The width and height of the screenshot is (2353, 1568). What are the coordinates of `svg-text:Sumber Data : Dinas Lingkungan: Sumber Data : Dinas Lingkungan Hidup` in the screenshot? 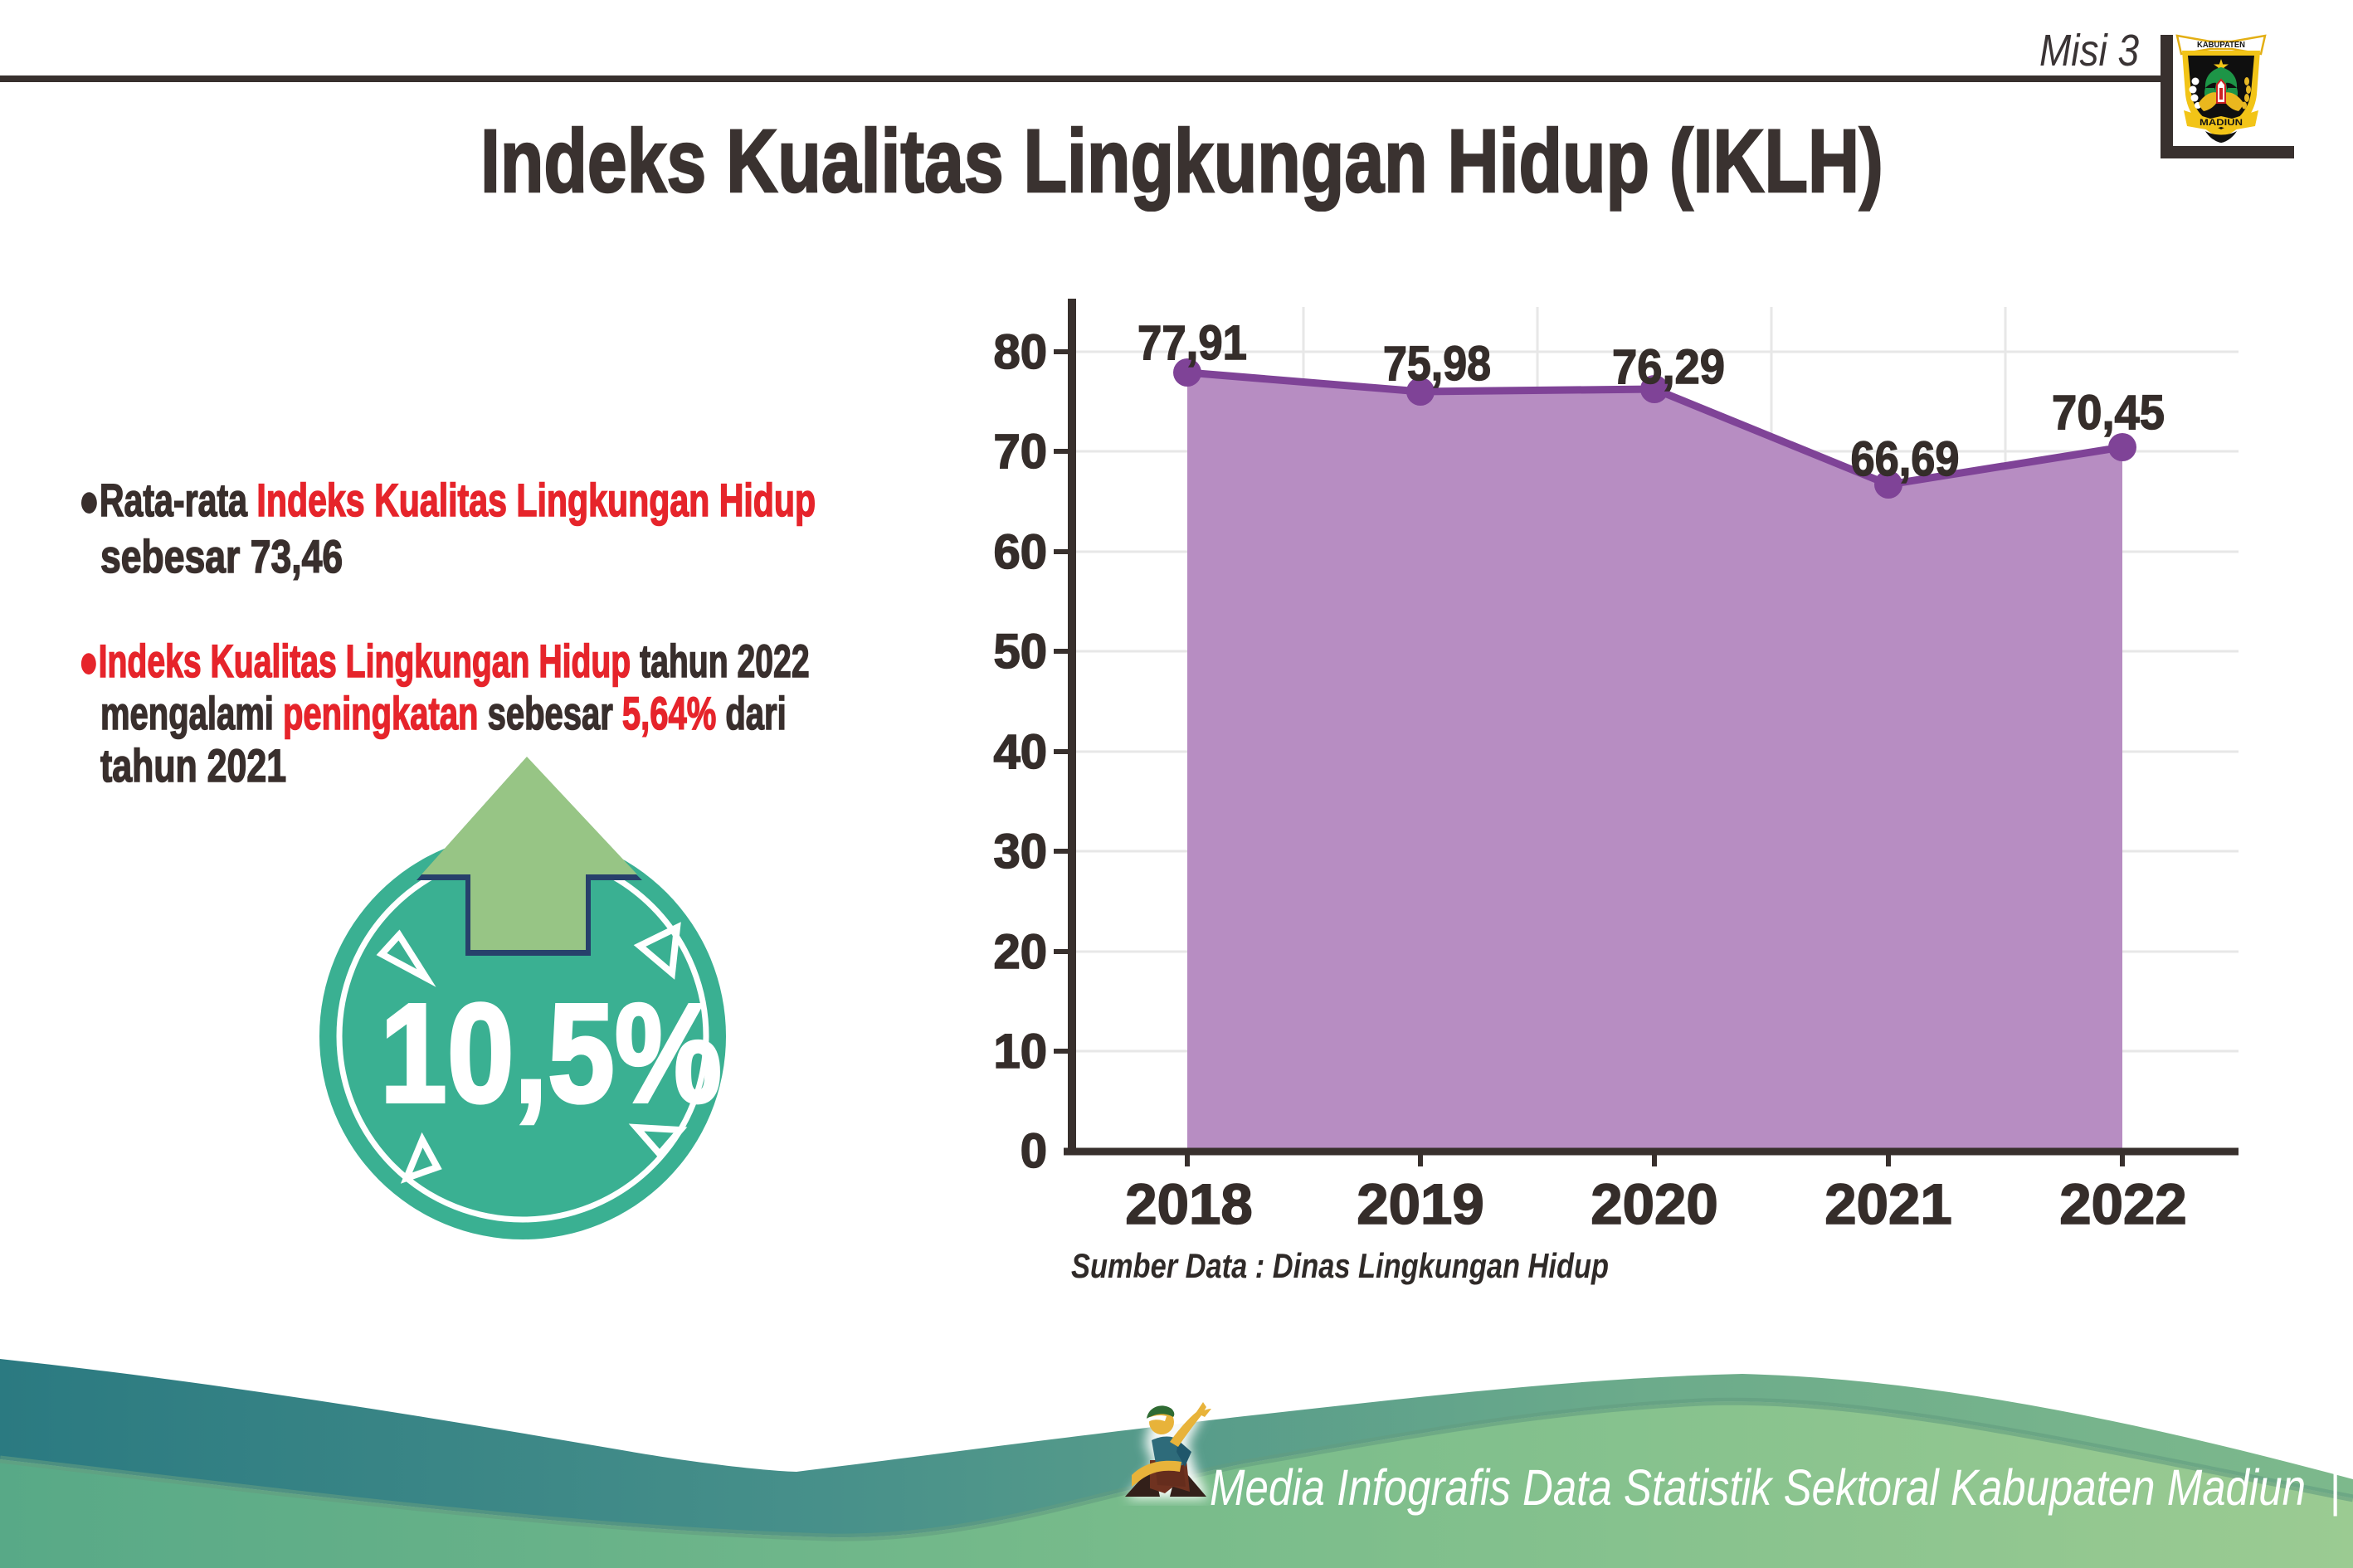 It's located at (1340, 1265).